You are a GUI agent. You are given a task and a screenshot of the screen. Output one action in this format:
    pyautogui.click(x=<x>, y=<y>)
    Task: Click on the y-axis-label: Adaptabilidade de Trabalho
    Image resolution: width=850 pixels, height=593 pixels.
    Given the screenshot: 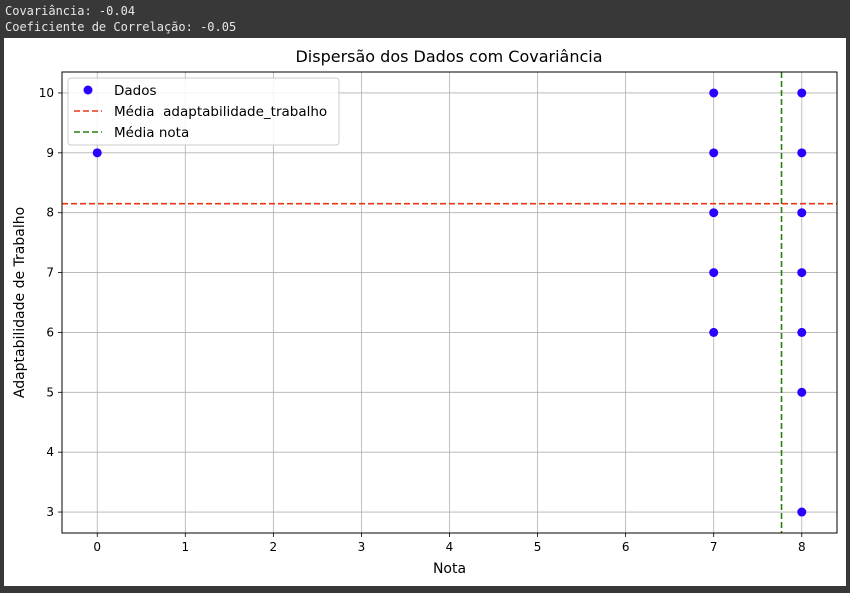 What is the action you would take?
    pyautogui.click(x=20, y=302)
    